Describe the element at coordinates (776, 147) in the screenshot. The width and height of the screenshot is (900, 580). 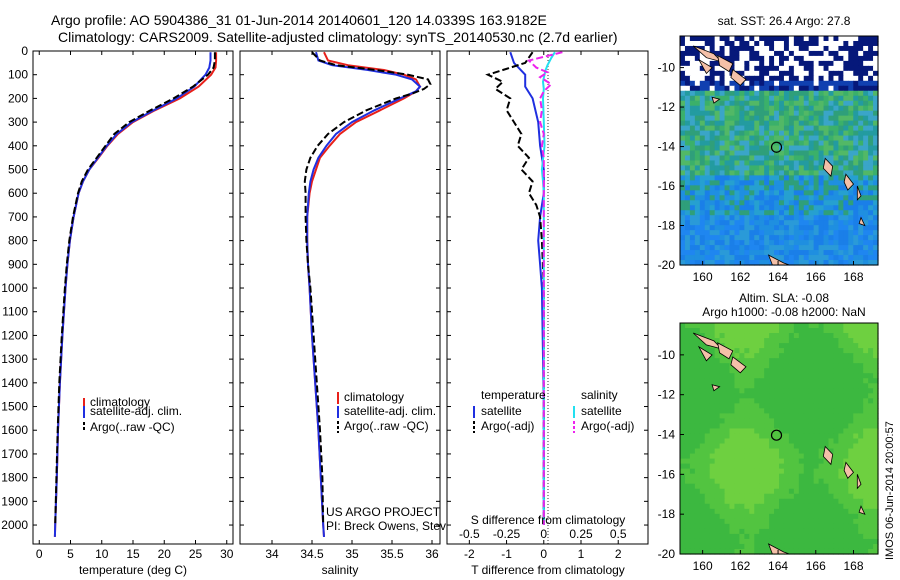
I see `argo-float-marker` at that location.